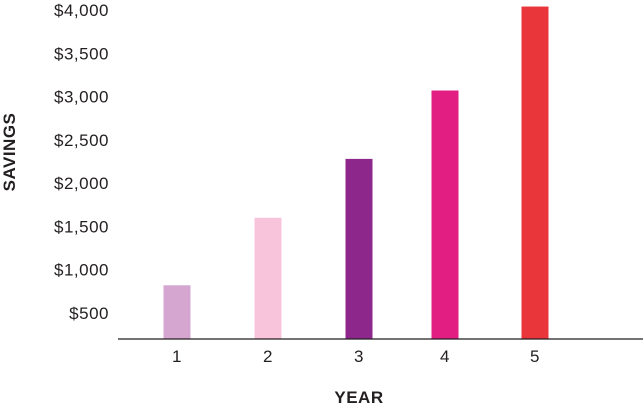 The image size is (643, 409). Describe the element at coordinates (81, 226) in the screenshot. I see `y-tick-label: $1,500` at that location.